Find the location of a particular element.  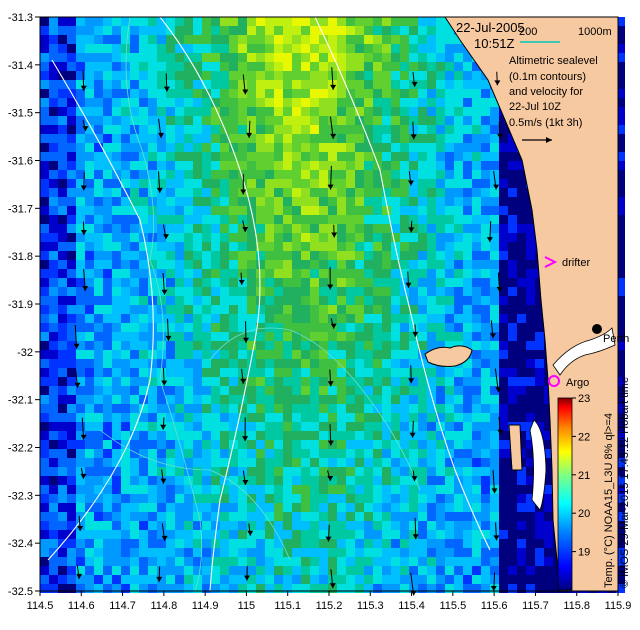

time-label: 10:51Z is located at coordinates (494, 43).